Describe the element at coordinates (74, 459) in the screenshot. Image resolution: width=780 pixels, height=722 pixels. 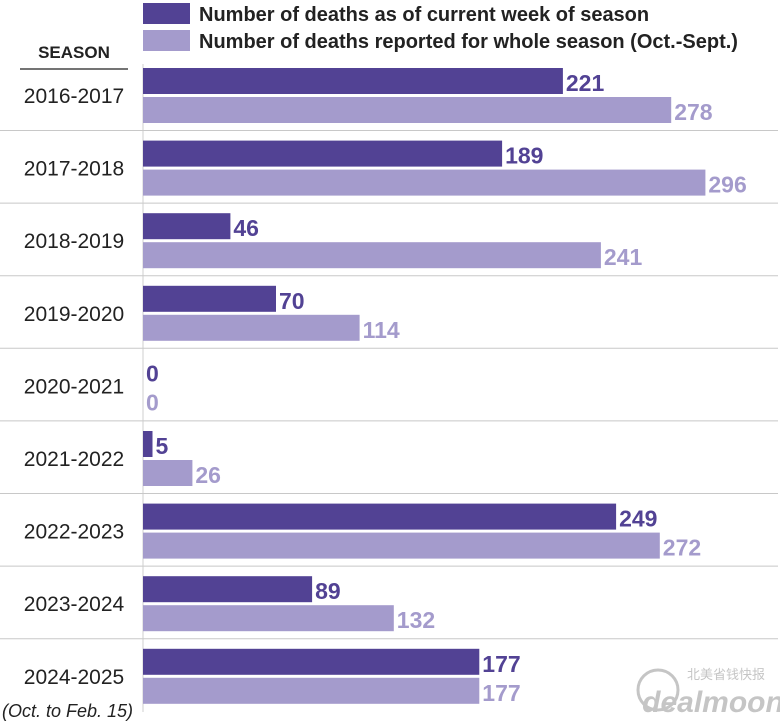
I see `category-label: 2021-2022` at that location.